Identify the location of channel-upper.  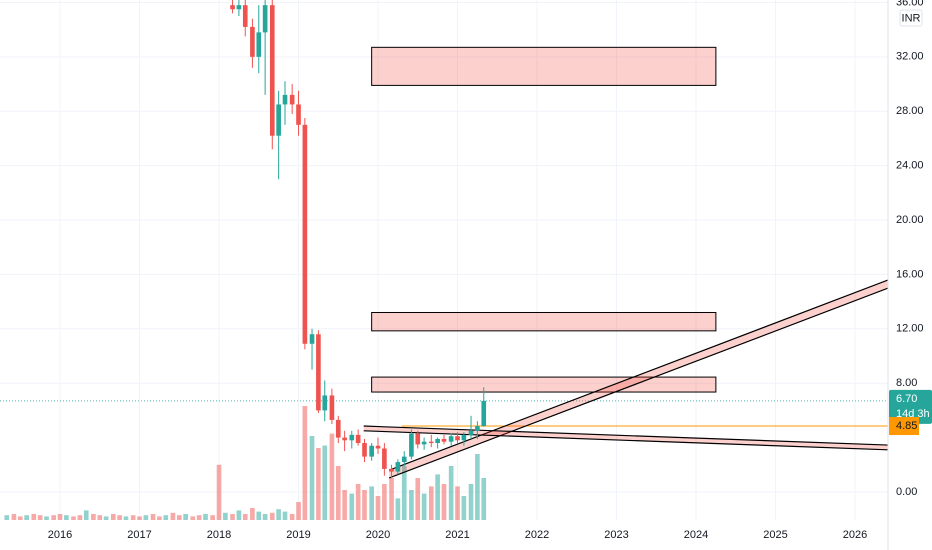
(625, 435).